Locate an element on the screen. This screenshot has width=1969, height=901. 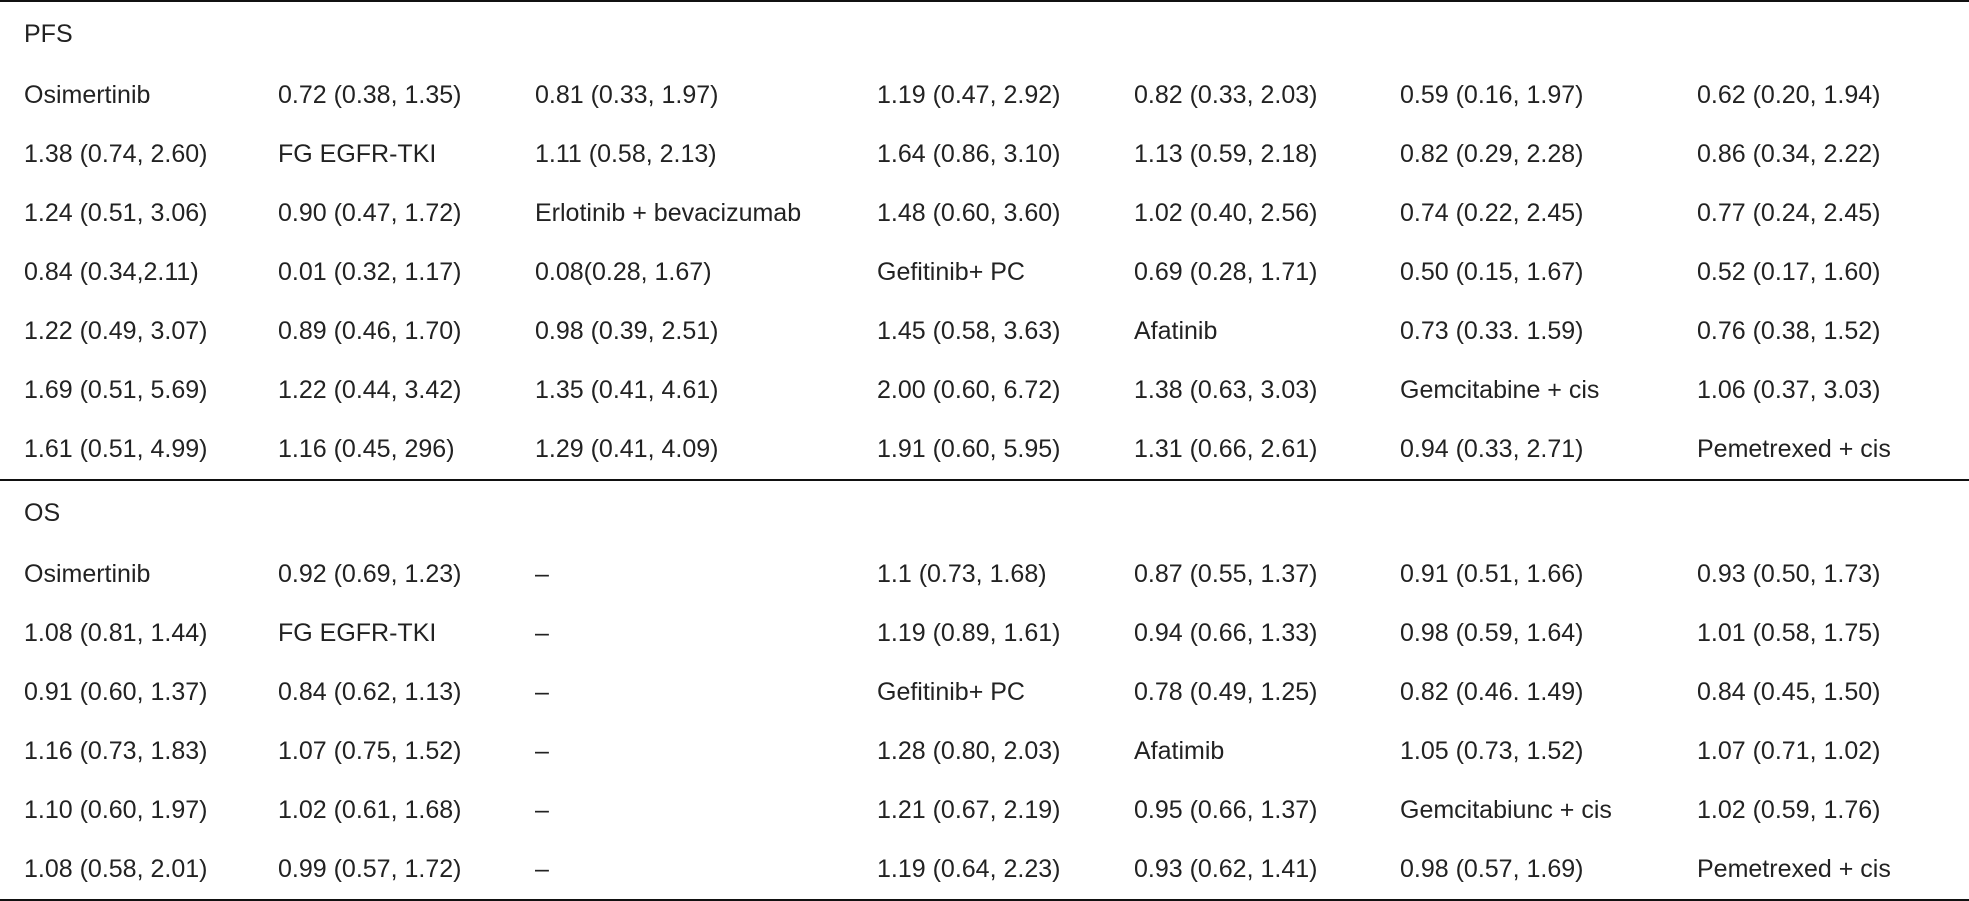
estimate-cell: 0.01 (0.32, 1.17) is located at coordinates (370, 272).